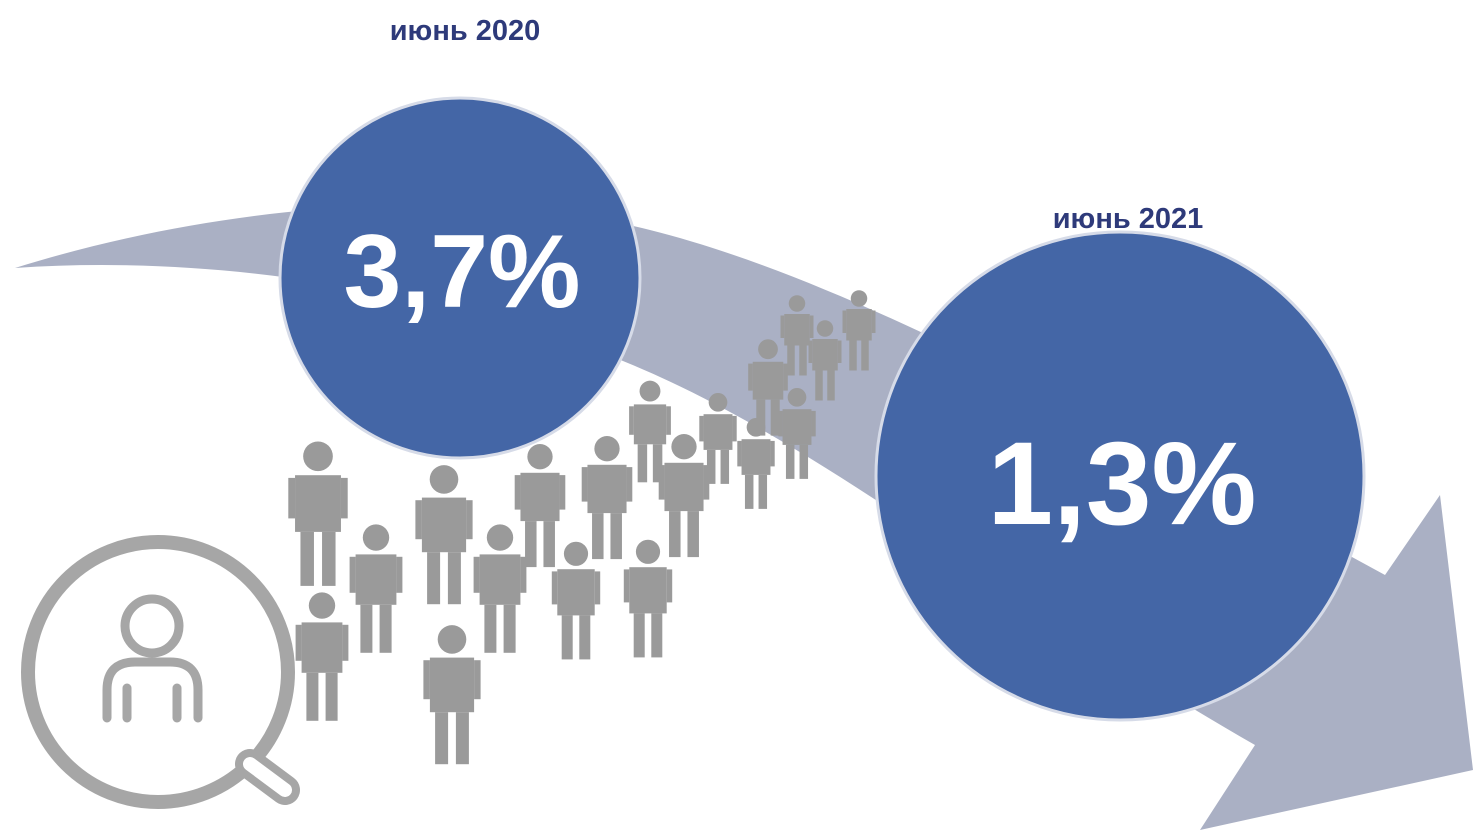 The width and height of the screenshot is (1473, 832). What do you see at coordinates (465, 31) in the screenshot?
I see `period-date: июнь 2020` at bounding box center [465, 31].